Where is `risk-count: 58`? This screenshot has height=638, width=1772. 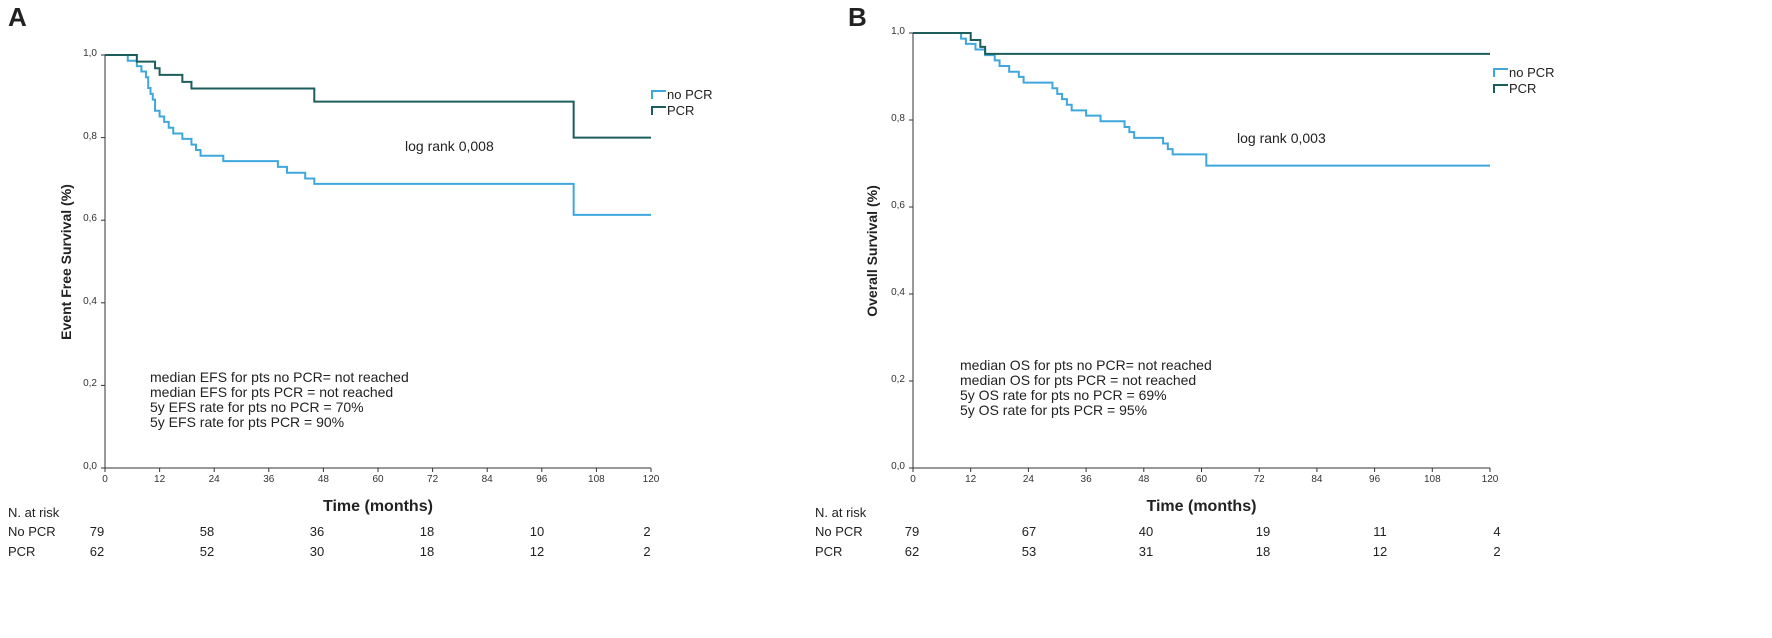
risk-count: 58 is located at coordinates (207, 531).